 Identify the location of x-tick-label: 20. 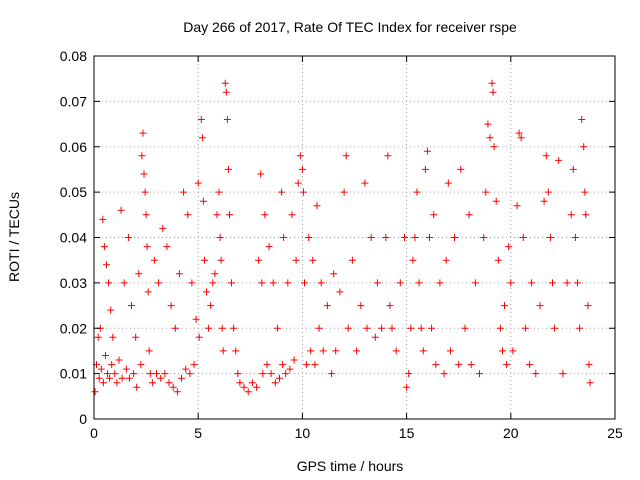
(511, 433).